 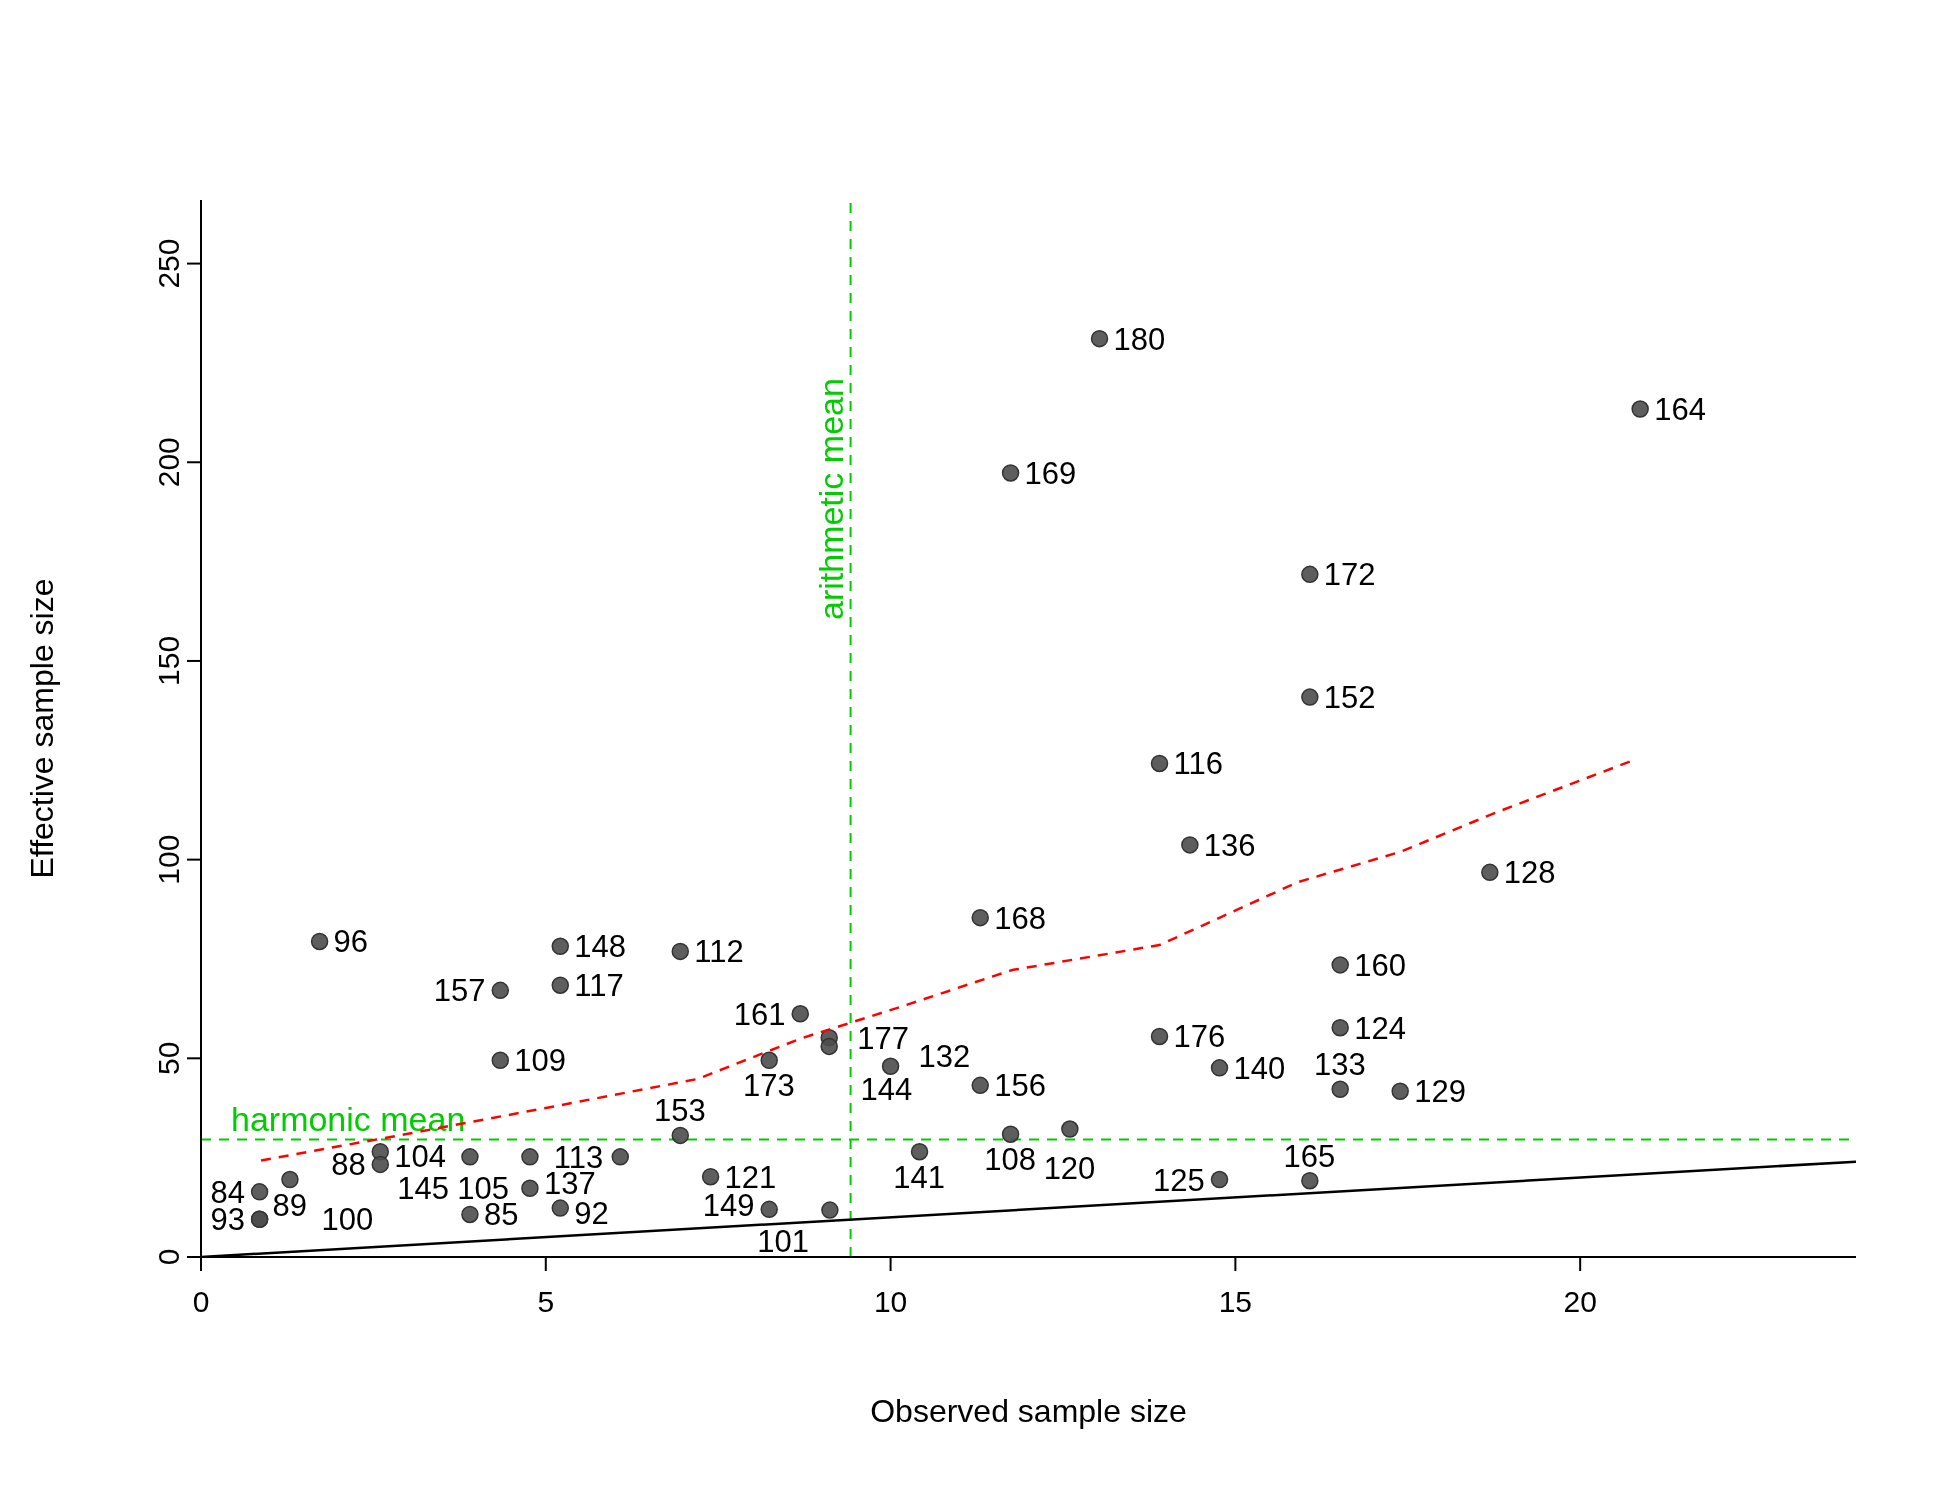 What do you see at coordinates (1349, 698) in the screenshot?
I see `annotation: 152` at bounding box center [1349, 698].